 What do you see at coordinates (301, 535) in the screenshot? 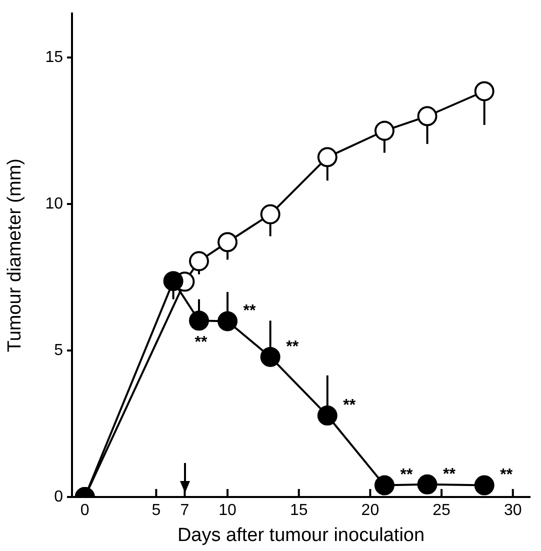
I see `x-axis-title: Days after tumour inoculation` at bounding box center [301, 535].